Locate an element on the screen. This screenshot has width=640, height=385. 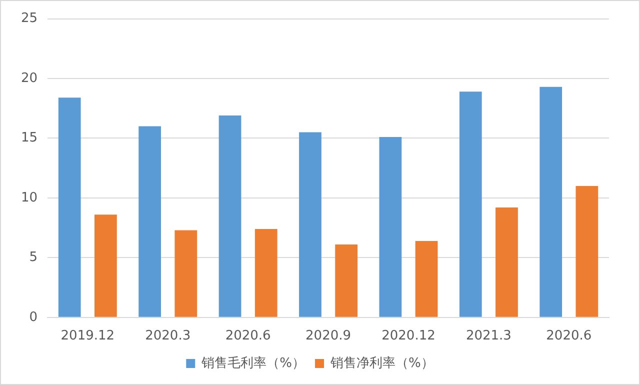
y-tick-label: 10 is located at coordinates (29, 198).